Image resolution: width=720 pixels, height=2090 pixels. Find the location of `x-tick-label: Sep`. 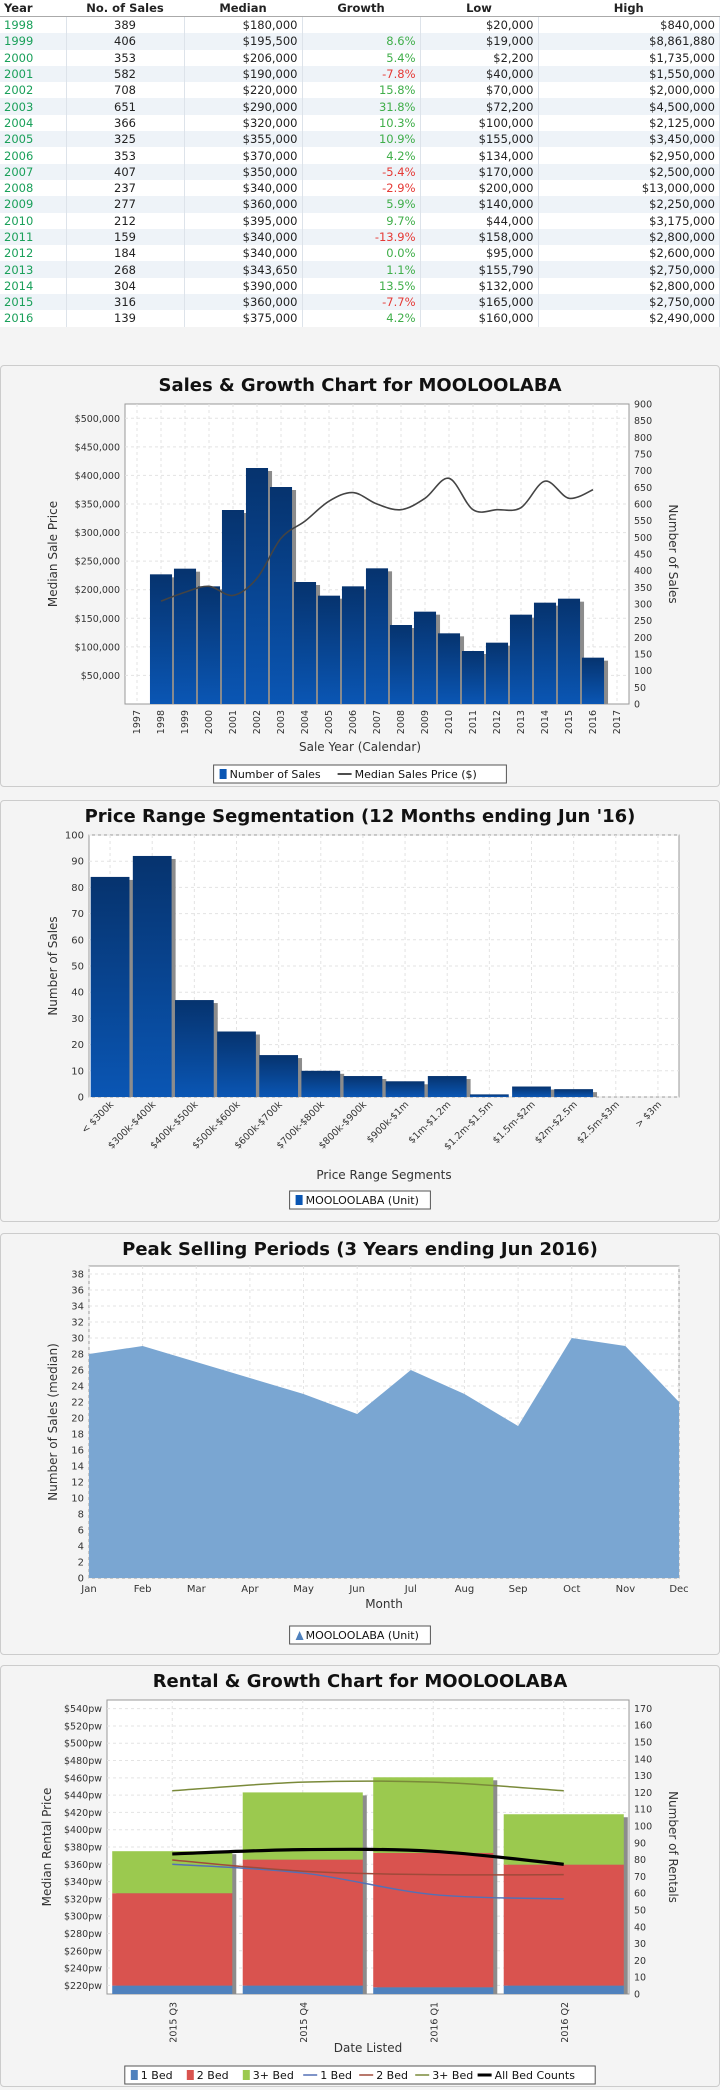

x-tick-label: Sep is located at coordinates (518, 1589).